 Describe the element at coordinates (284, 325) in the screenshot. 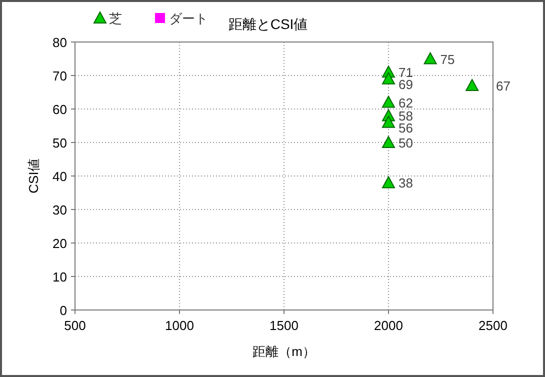

I see `x-tick-label: 1500` at that location.